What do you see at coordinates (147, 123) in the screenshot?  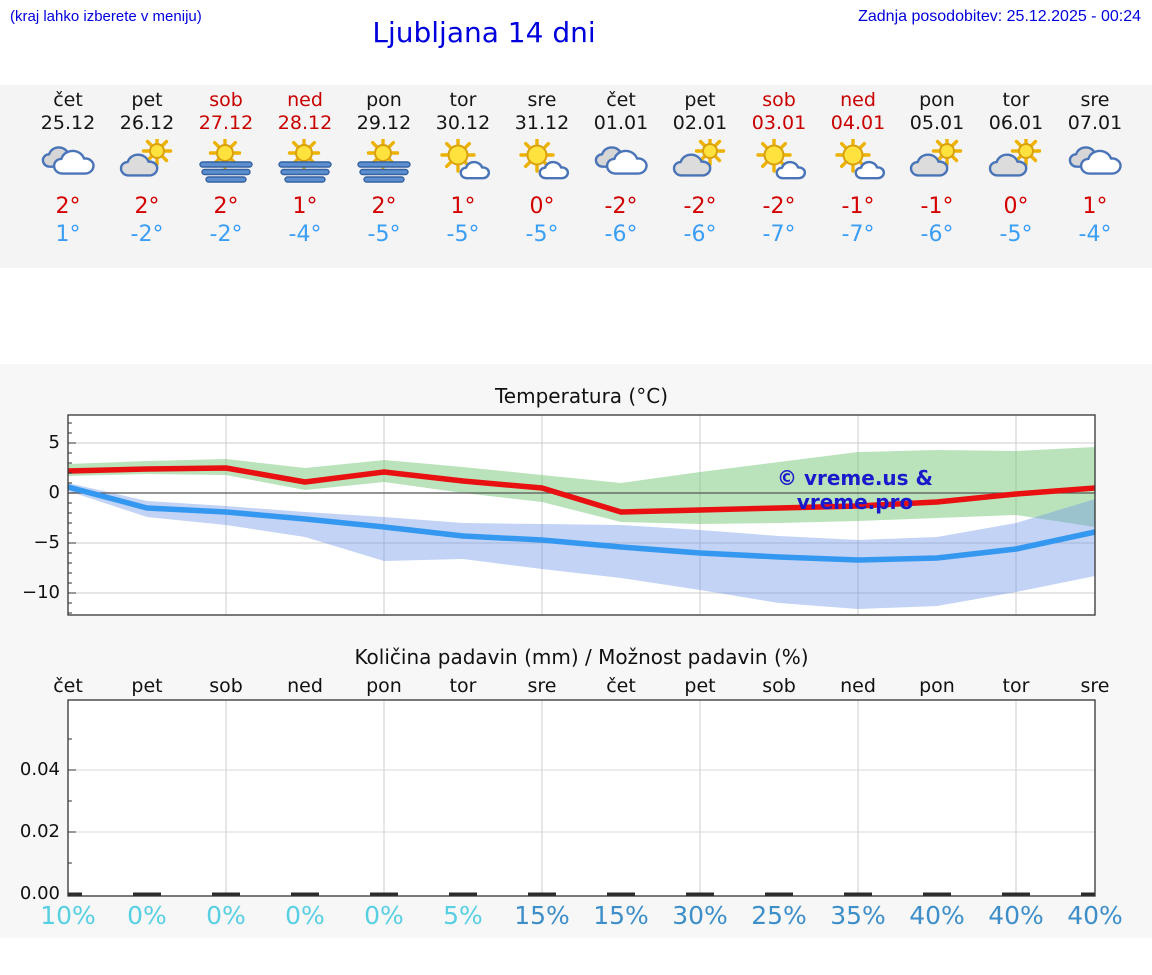 I see `day-date: 26.12` at bounding box center [147, 123].